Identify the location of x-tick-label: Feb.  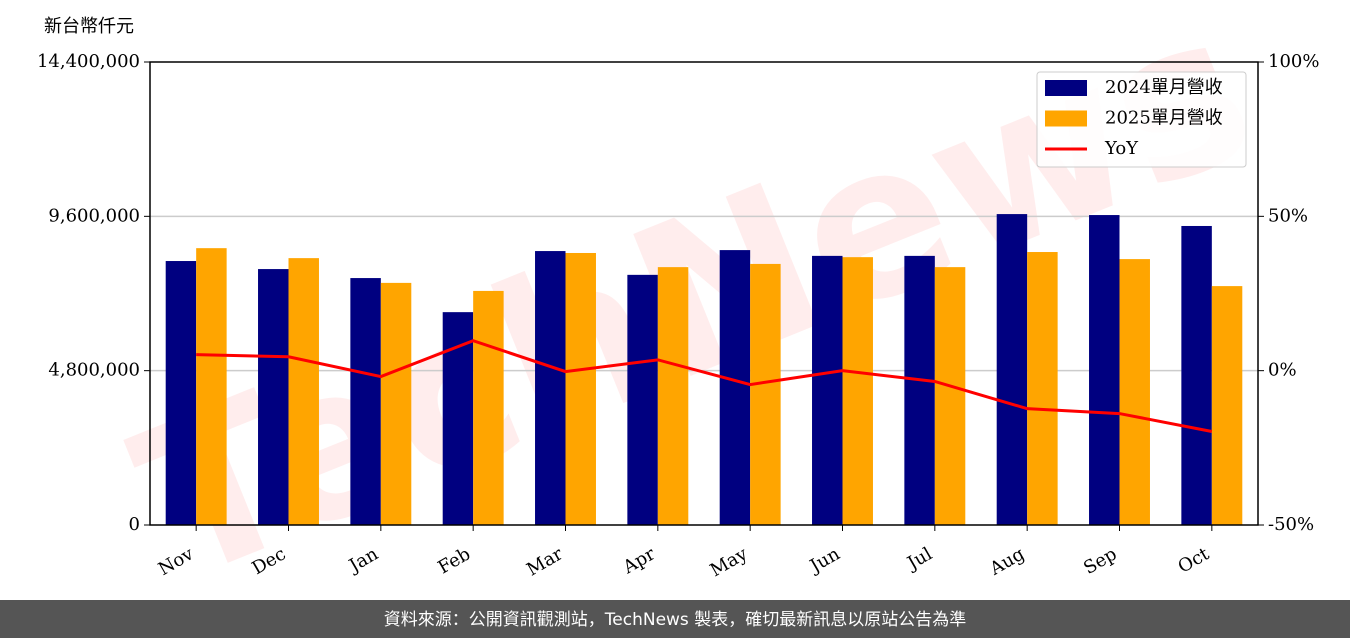
(454, 560).